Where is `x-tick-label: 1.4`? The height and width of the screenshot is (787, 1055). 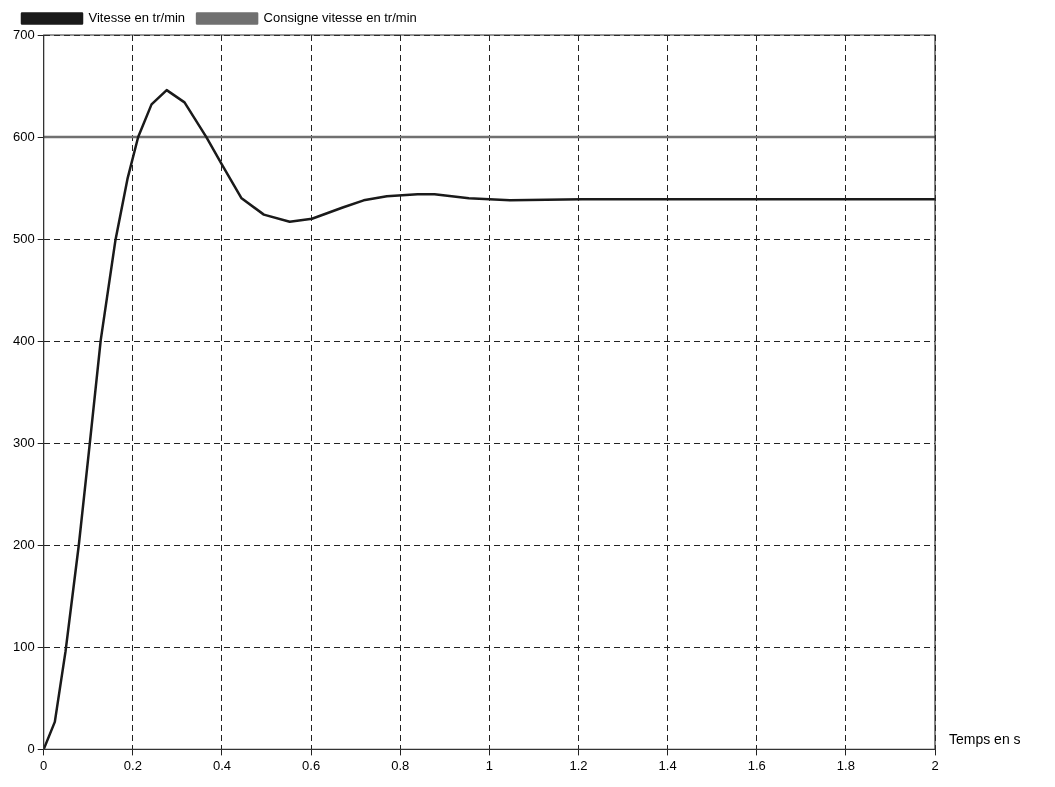
x-tick-label: 1.4 is located at coordinates (667, 765).